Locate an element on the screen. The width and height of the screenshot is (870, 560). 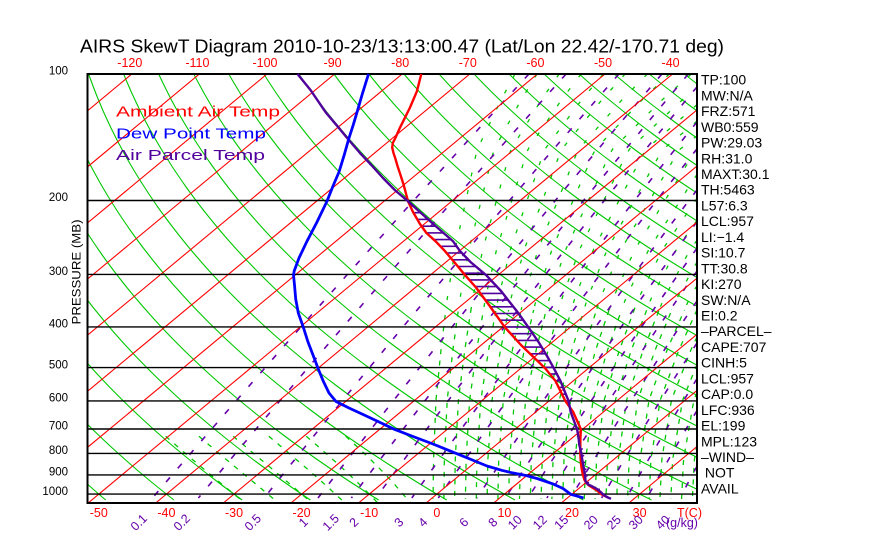
svg-text: CINH:5 is located at coordinates (724, 363).